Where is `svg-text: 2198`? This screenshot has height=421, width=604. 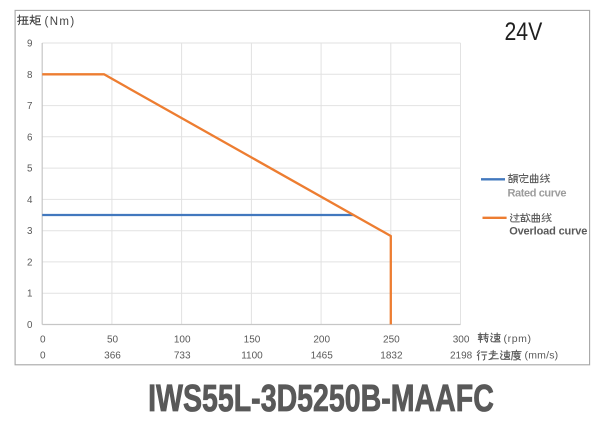
svg-text: 2198 is located at coordinates (461, 356).